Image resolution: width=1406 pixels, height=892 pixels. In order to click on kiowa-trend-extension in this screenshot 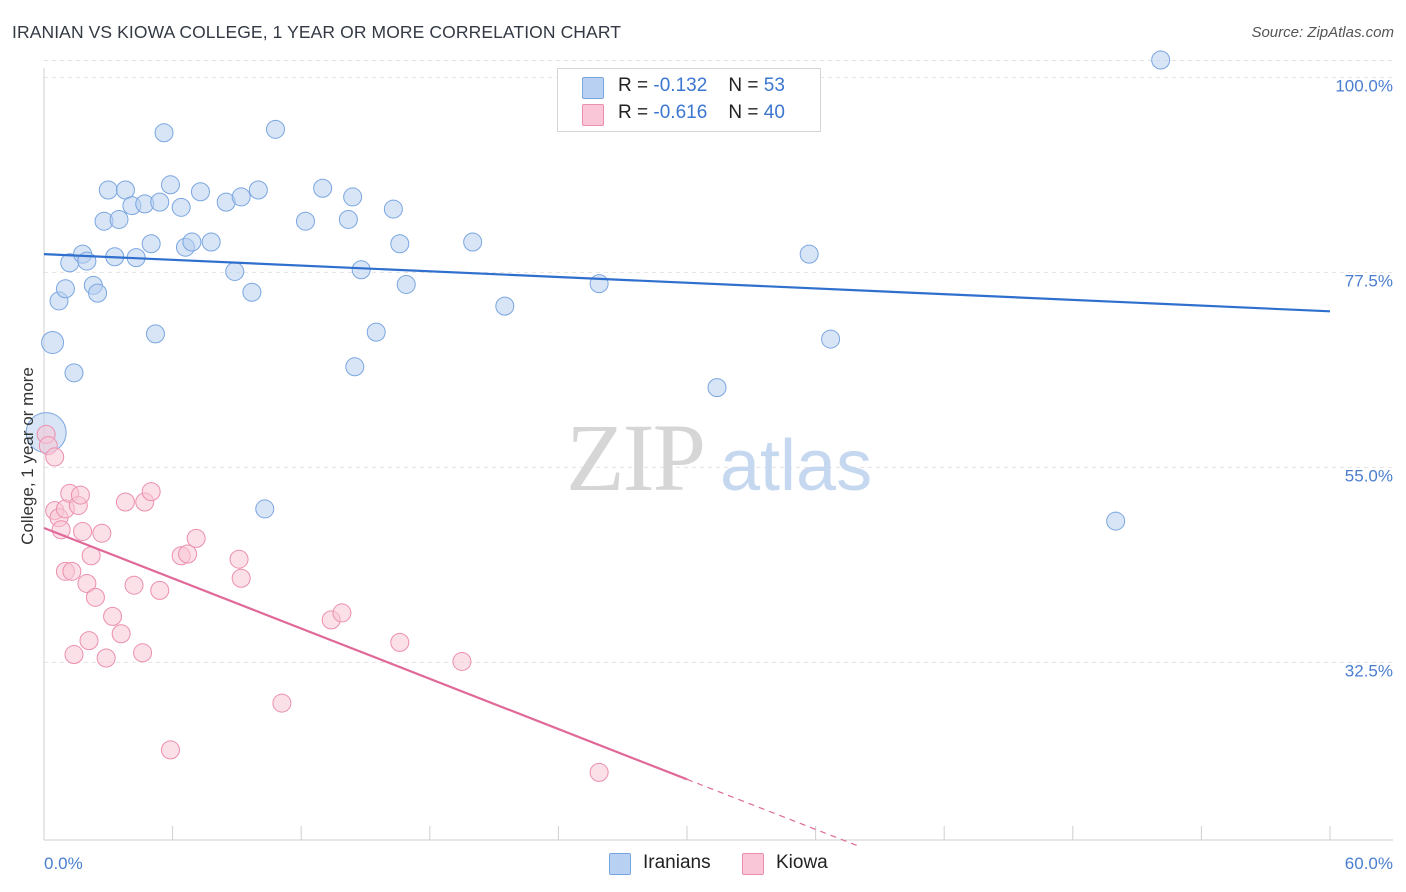, I will do `click(772, 812)`.